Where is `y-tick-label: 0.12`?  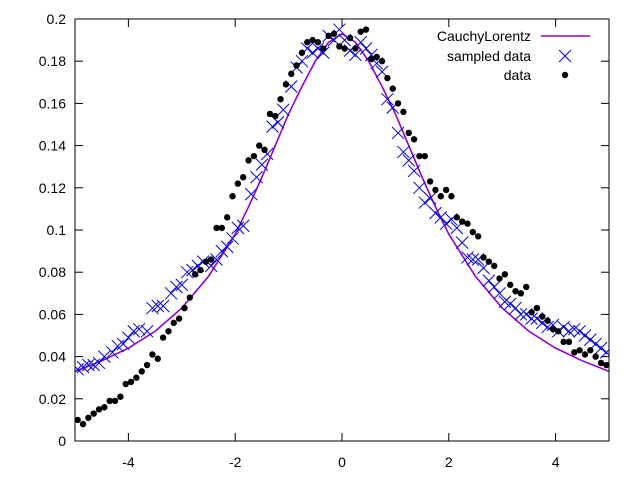
y-tick-label: 0.12 is located at coordinates (52, 188).